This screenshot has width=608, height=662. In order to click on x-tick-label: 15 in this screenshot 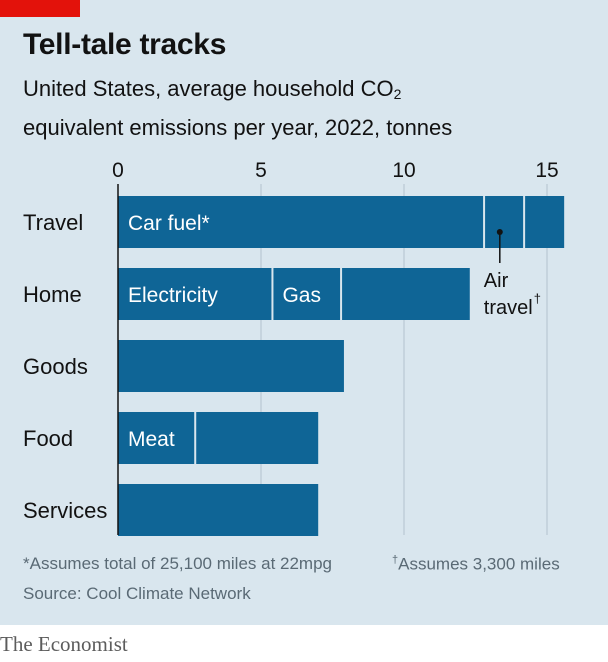, I will do `click(546, 170)`.